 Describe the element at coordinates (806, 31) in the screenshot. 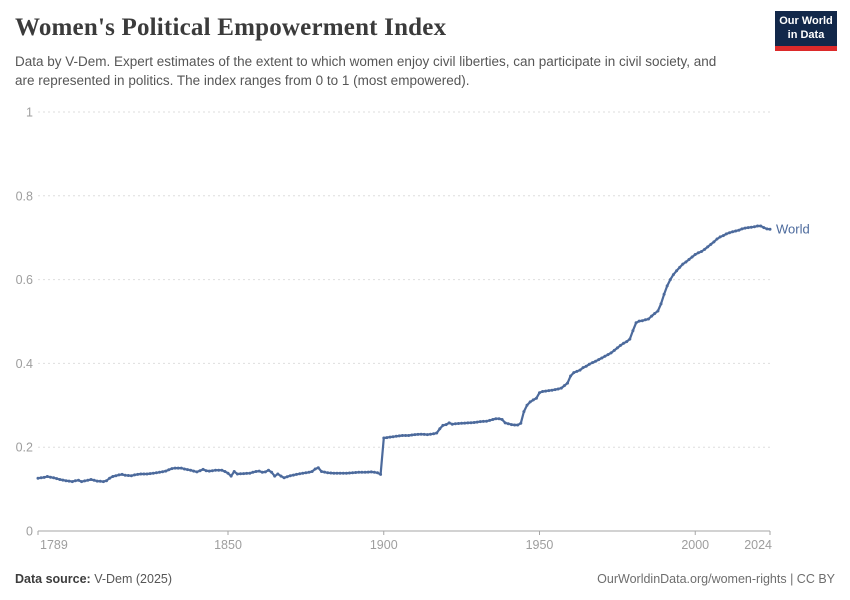

I see `owid-logo: Our World in Data` at that location.